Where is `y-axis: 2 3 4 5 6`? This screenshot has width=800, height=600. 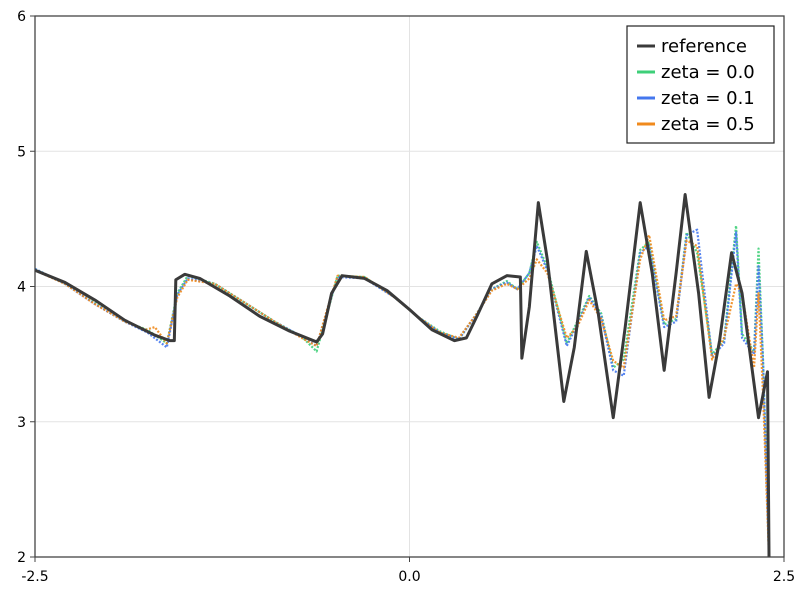 y-axis: 2 3 4 5 6 is located at coordinates (26, 287).